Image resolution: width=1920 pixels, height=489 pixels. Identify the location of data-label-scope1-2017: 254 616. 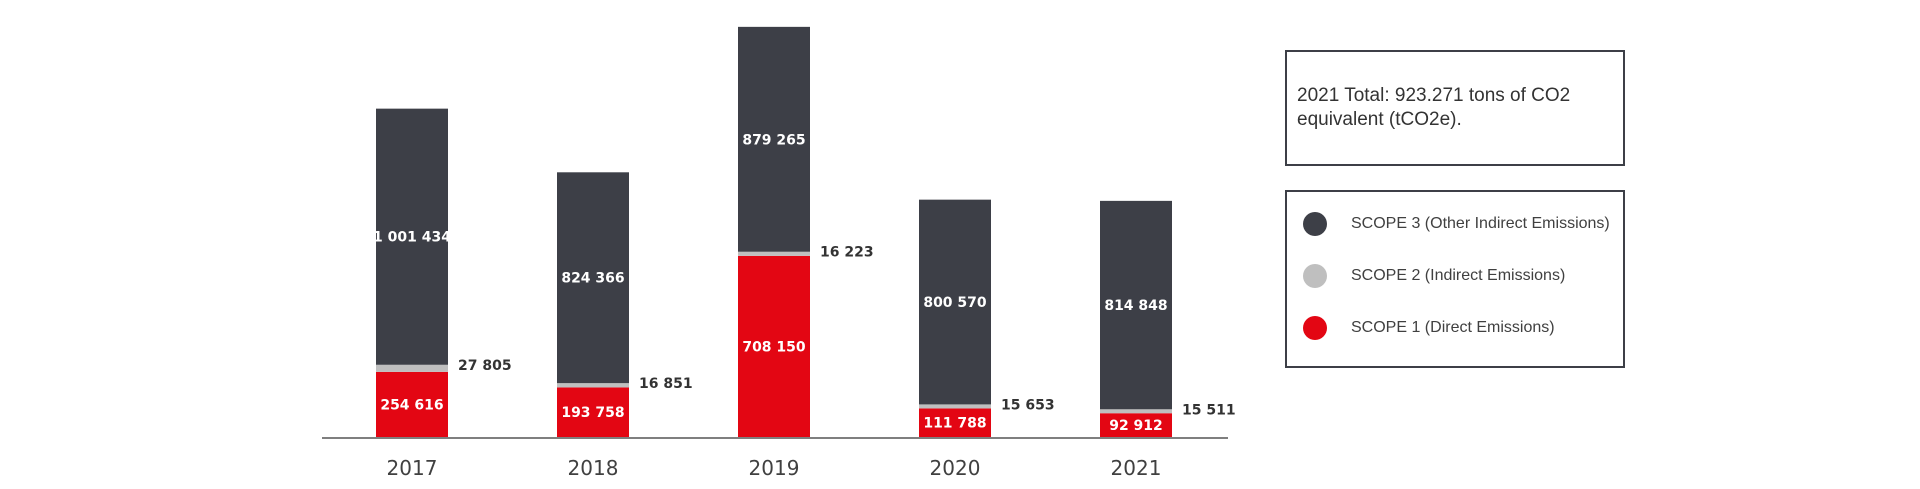
(411, 405).